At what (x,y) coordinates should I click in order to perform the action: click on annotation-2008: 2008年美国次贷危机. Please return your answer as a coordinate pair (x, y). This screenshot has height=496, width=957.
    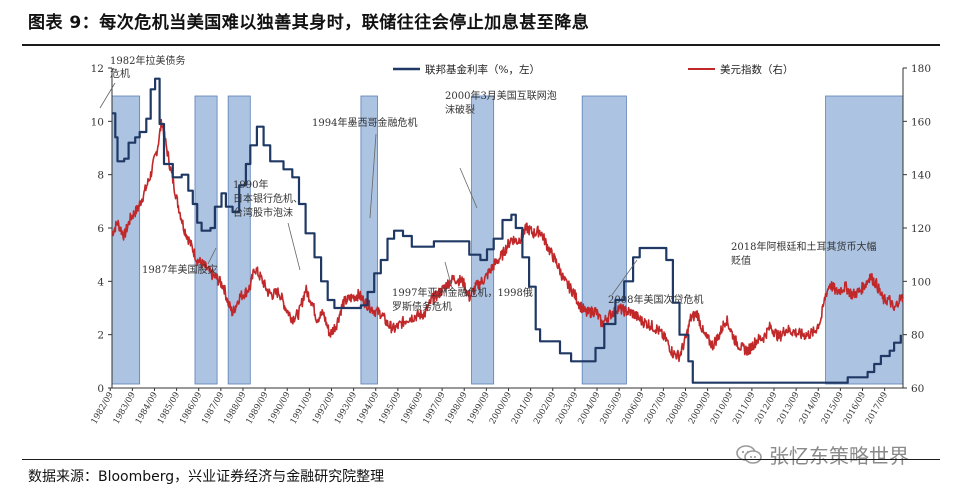
    Looking at the image, I should click on (655, 299).